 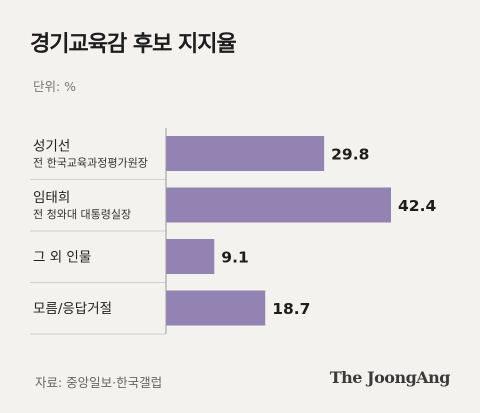 I want to click on brand-logo: The JoongAng, so click(x=390, y=377).